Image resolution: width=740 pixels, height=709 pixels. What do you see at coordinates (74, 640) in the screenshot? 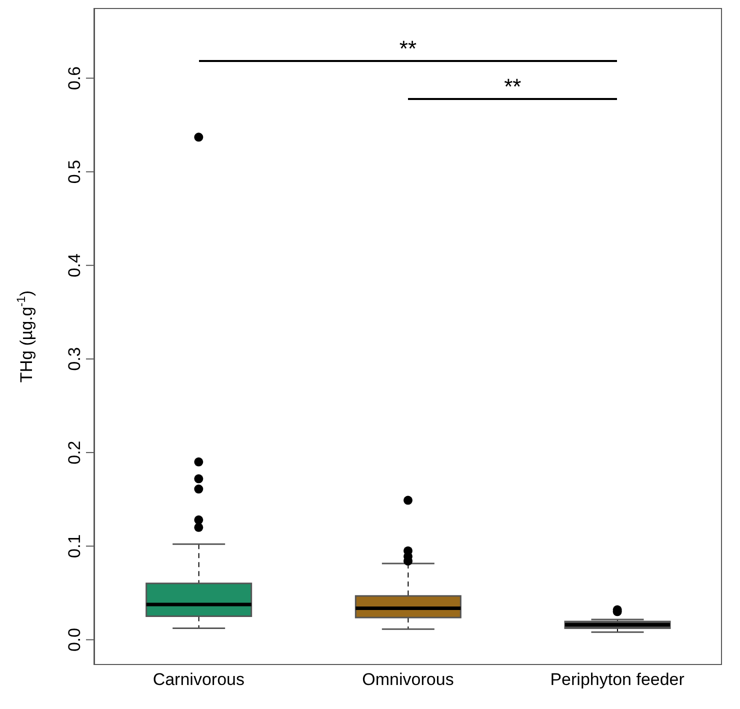
I see `y-tick-label: 0.0` at bounding box center [74, 640].